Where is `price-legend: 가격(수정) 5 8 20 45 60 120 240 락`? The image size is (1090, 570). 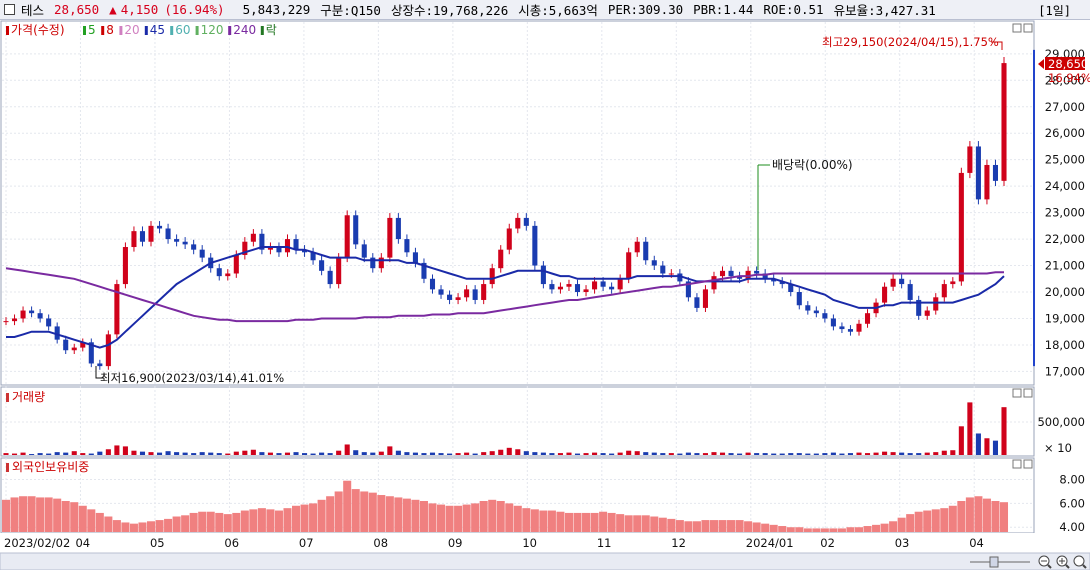 price-legend: 가격(수정) 5 8 20 45 60 120 240 락 is located at coordinates (141, 30).